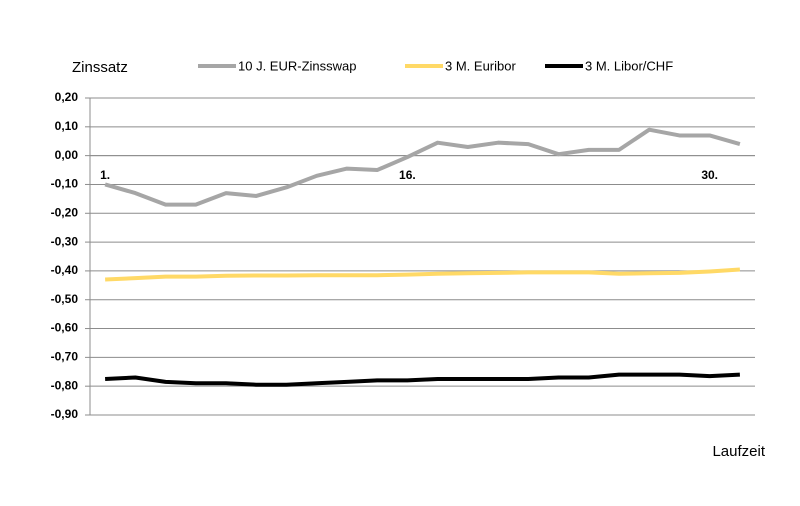  I want to click on y-axis-label: Zinssatz, so click(100, 67).